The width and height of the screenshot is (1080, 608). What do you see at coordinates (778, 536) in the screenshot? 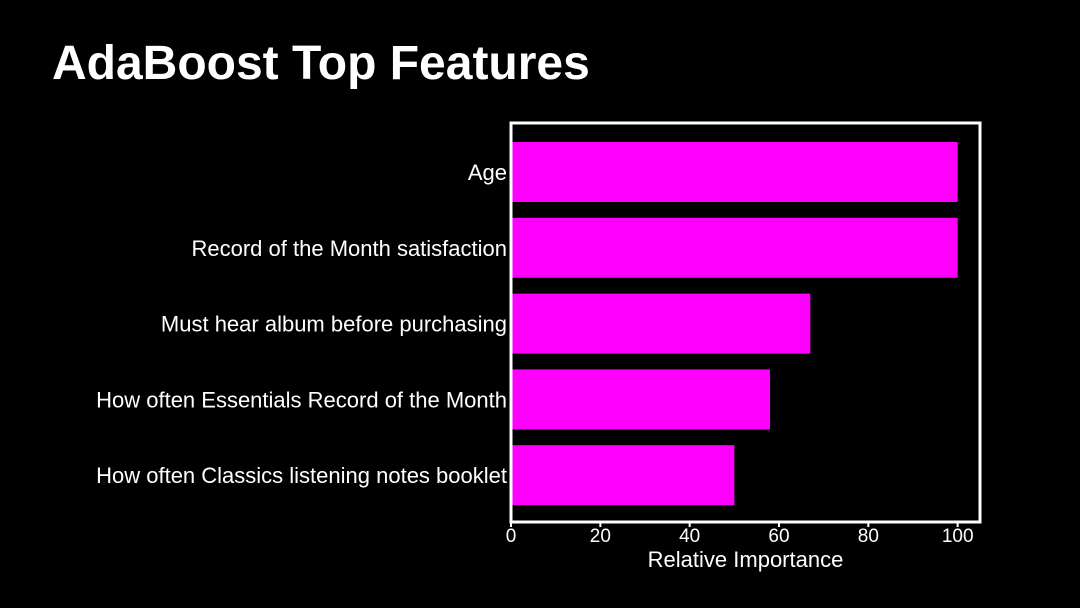
I see `x-tick-label: 60` at bounding box center [778, 536].